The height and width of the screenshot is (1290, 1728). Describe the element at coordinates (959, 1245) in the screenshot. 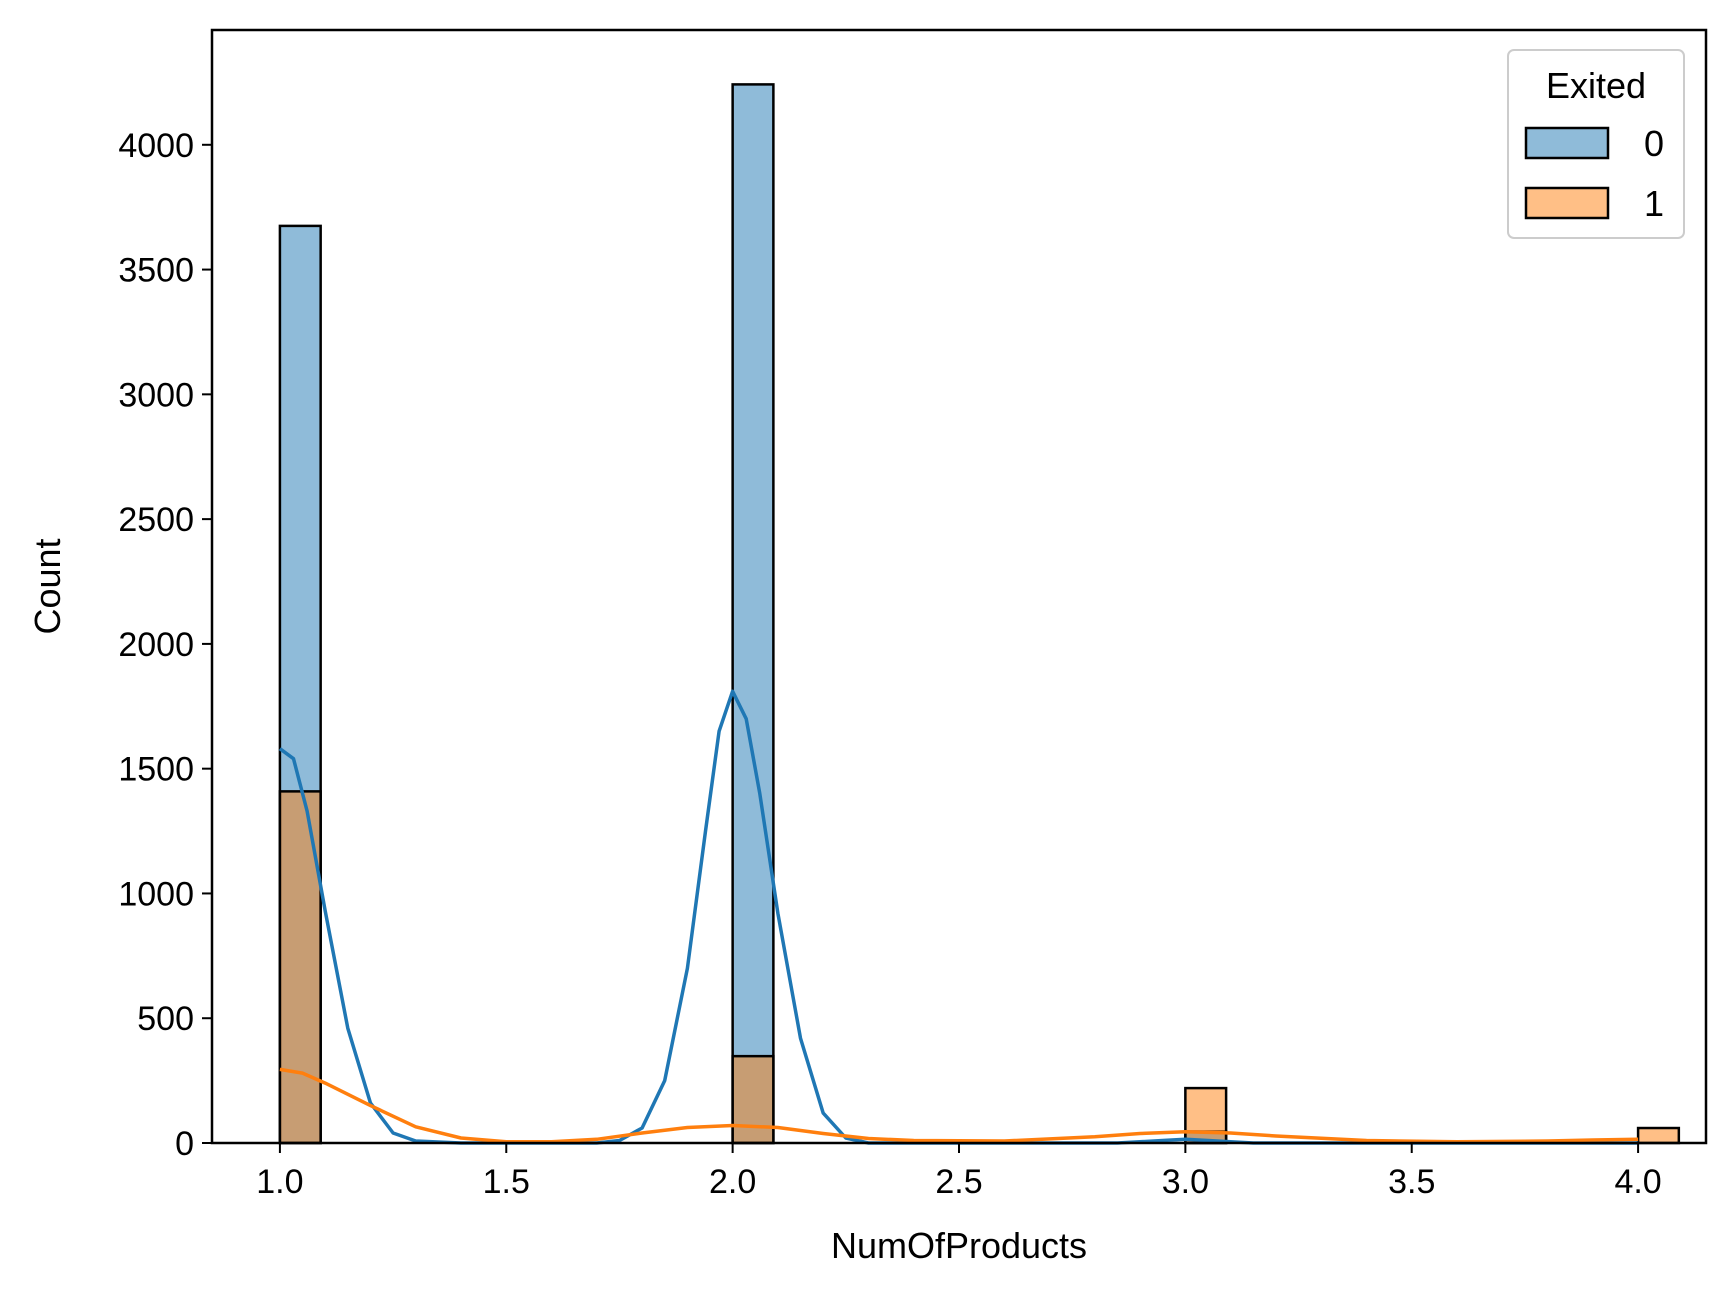

I see `x-axis-label: NumOfProducts` at that location.